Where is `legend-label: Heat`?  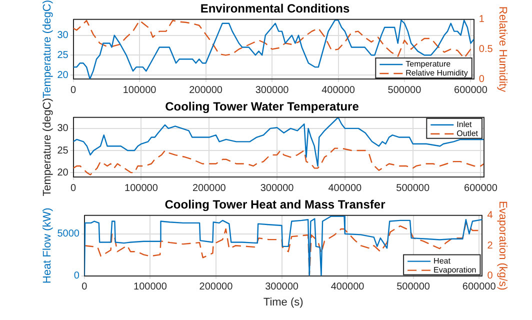
legend-label: Heat is located at coordinates (443, 261).